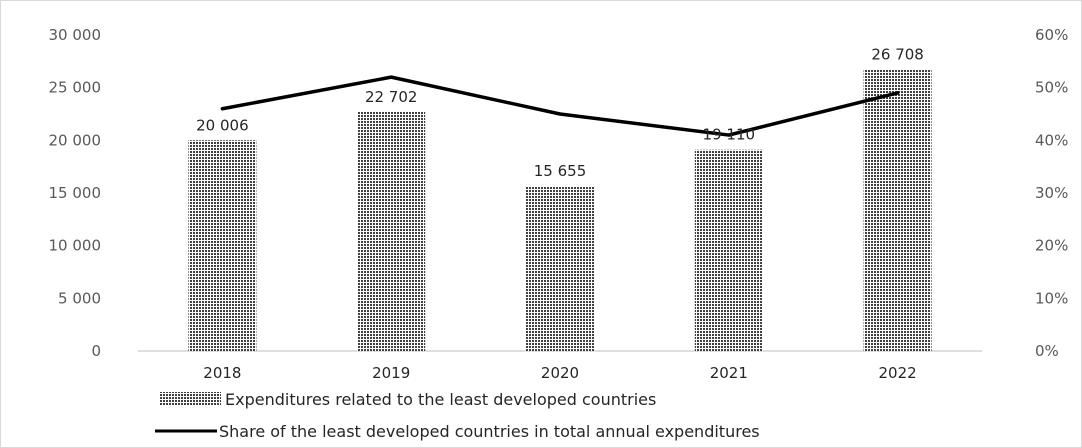 This screenshot has height=448, width=1082. What do you see at coordinates (560, 373) in the screenshot?
I see `x-axis-tick-label: 2020` at bounding box center [560, 373].